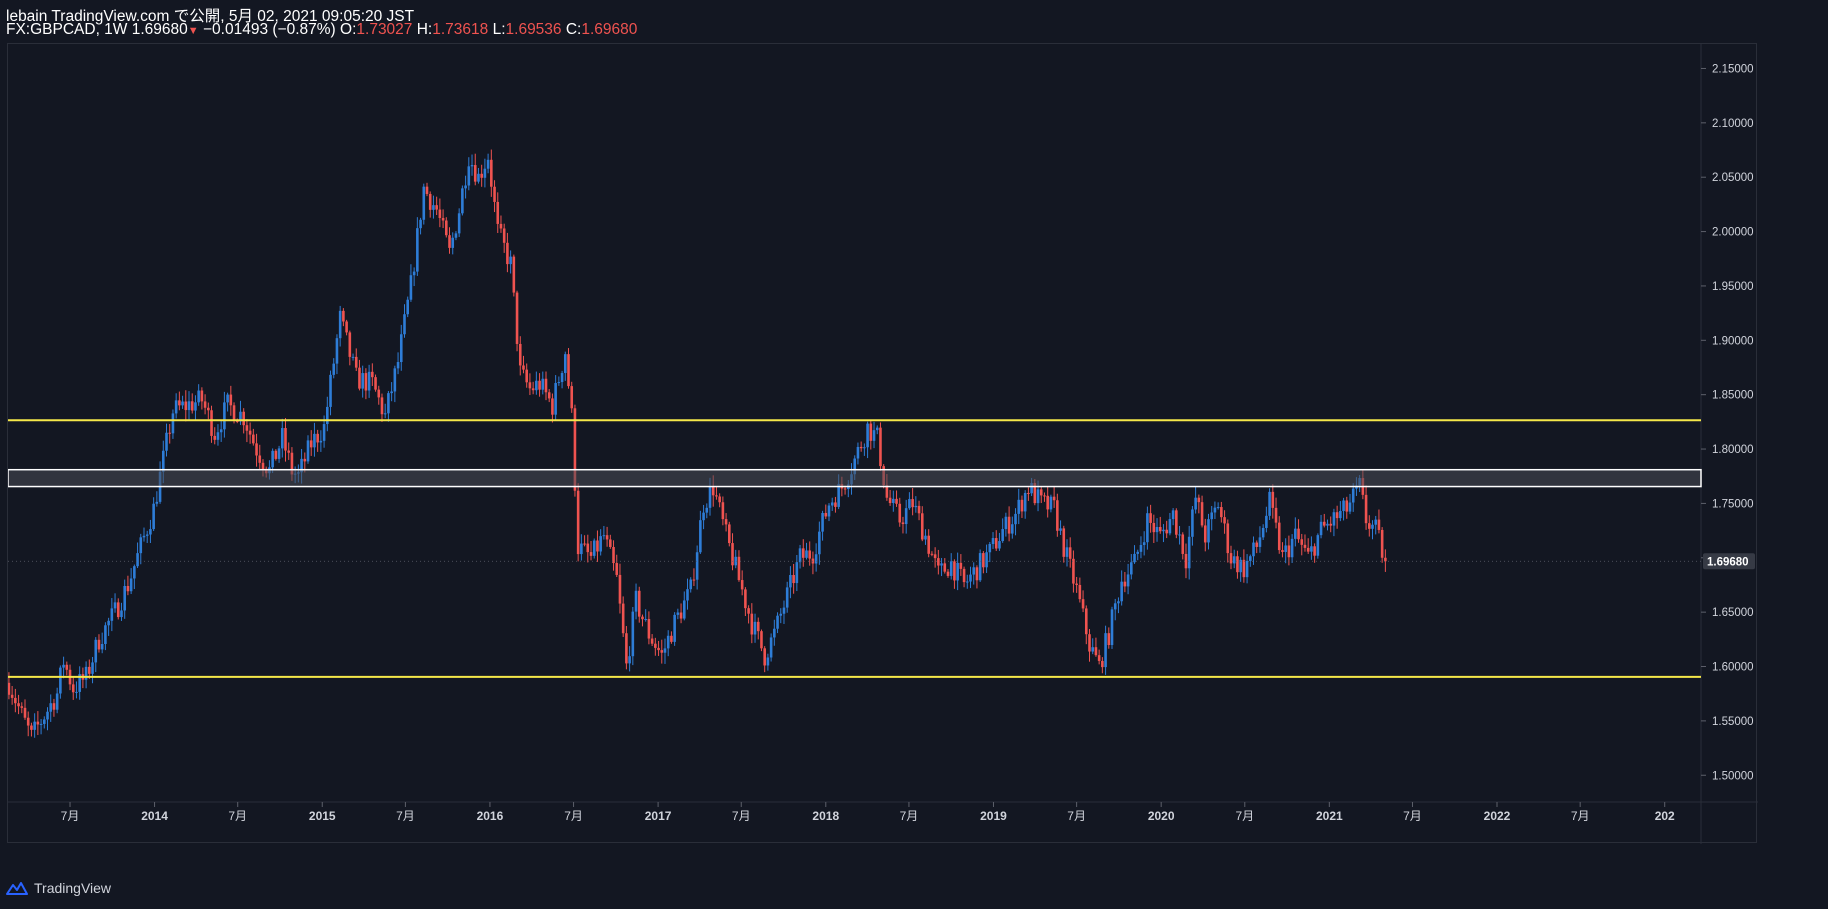  What do you see at coordinates (1733, 69) in the screenshot?
I see `y-tick-label-0: 2.15000` at bounding box center [1733, 69].